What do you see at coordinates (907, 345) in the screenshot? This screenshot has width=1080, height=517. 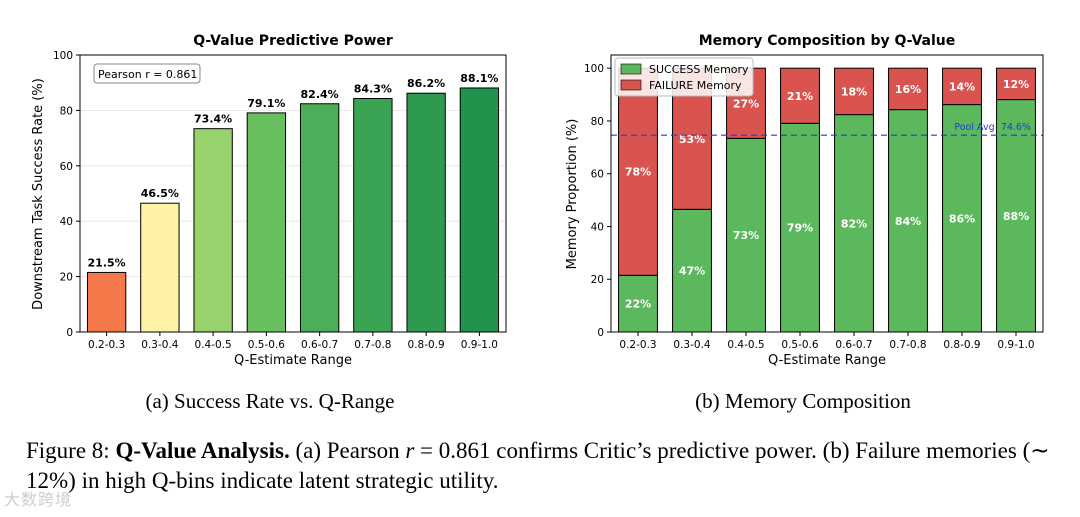 I see `chart-b-xtick-label: 0.7-0.8` at bounding box center [907, 345].